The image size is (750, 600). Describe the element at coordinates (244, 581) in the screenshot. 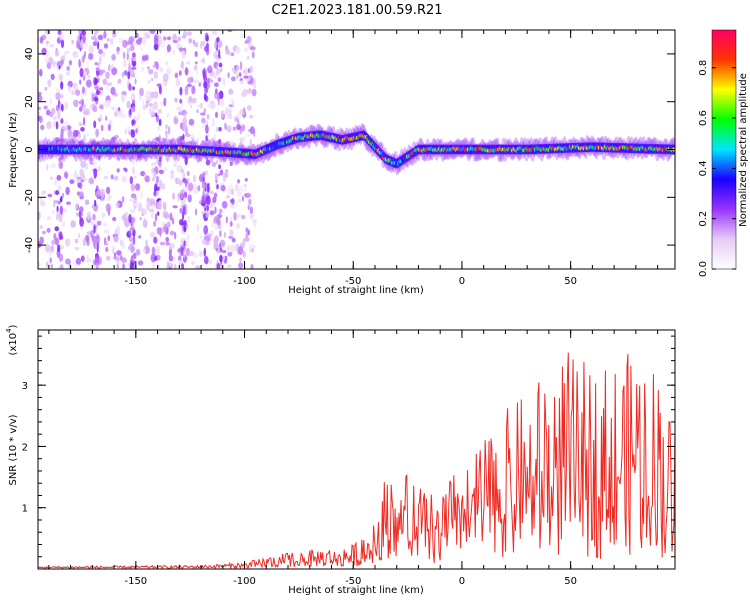

I see `x-tick-label: -100` at that location.